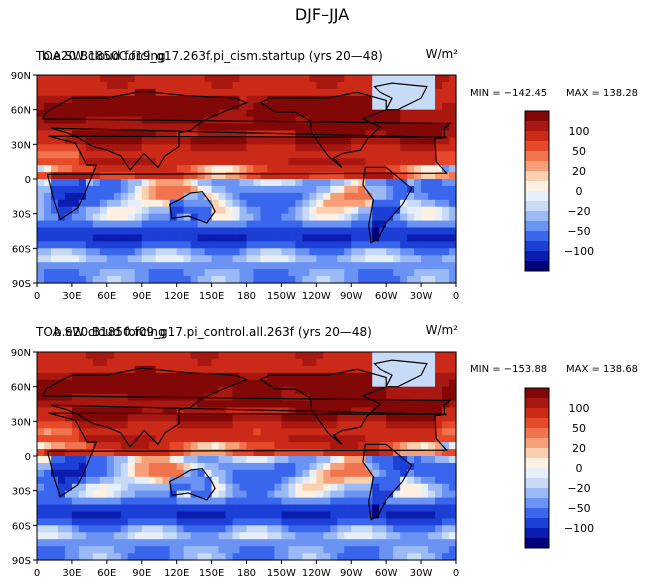 The width and height of the screenshot is (645, 586). I want to click on x-tick-label: 180, so click(246, 296).